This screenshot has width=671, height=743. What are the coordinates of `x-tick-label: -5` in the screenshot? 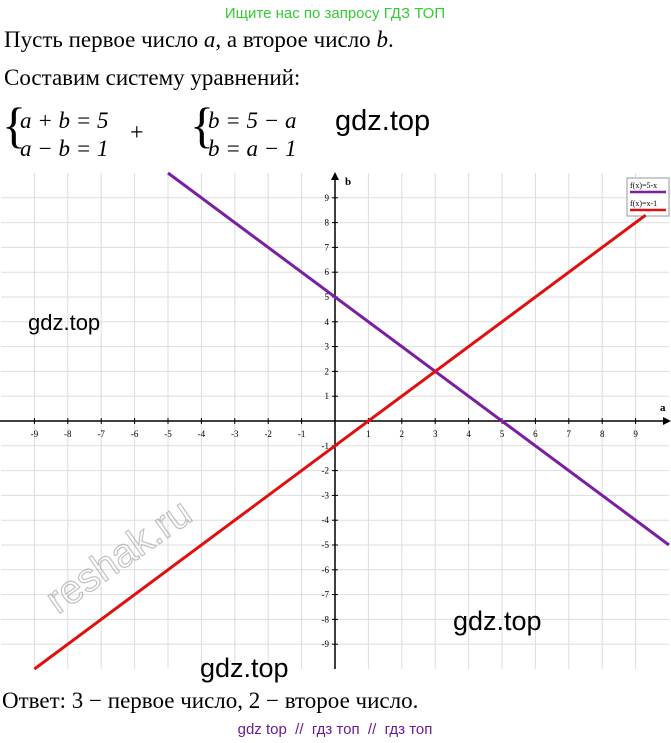 It's located at (168, 434).